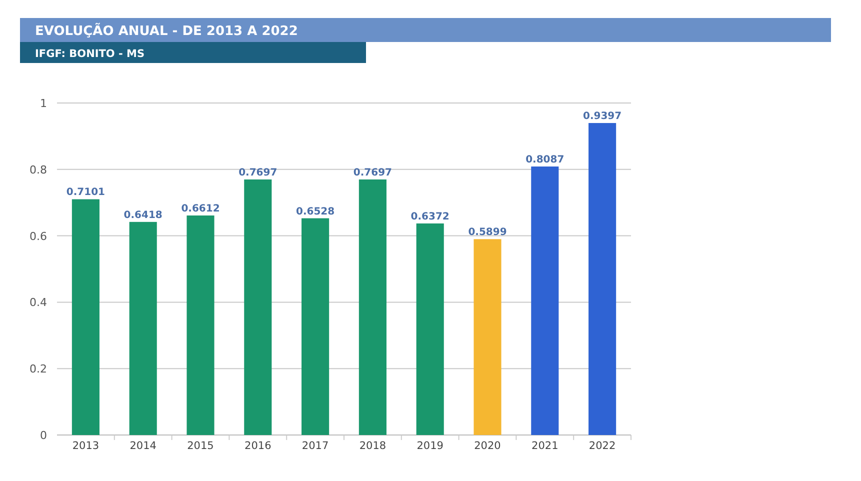  What do you see at coordinates (200, 208) in the screenshot?
I see `data-label: 0.6612` at bounding box center [200, 208].